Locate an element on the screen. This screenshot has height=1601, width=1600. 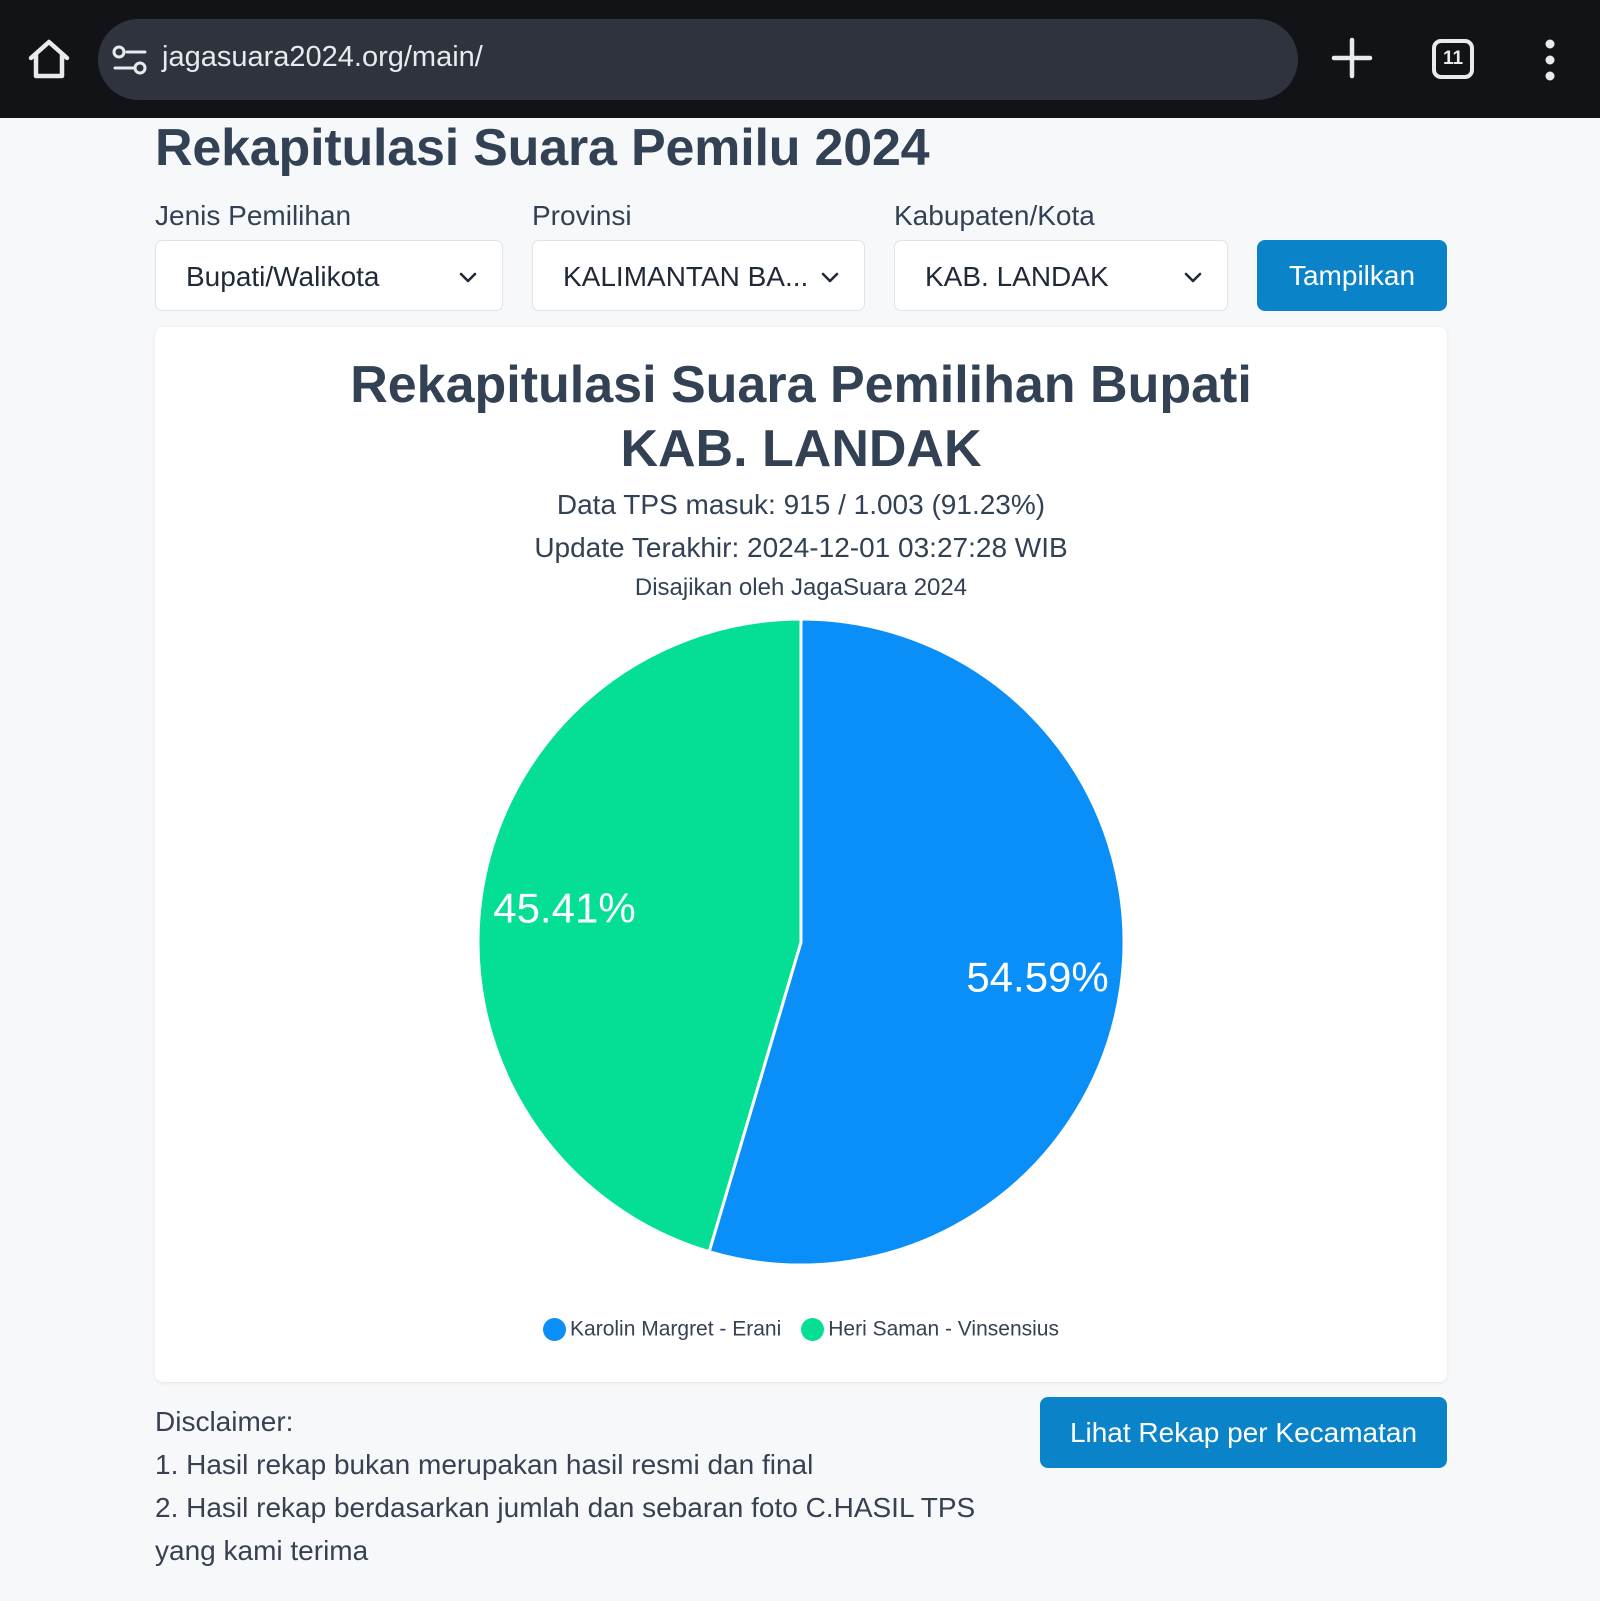
tab-switcher-button: 11 is located at coordinates (1453, 59).